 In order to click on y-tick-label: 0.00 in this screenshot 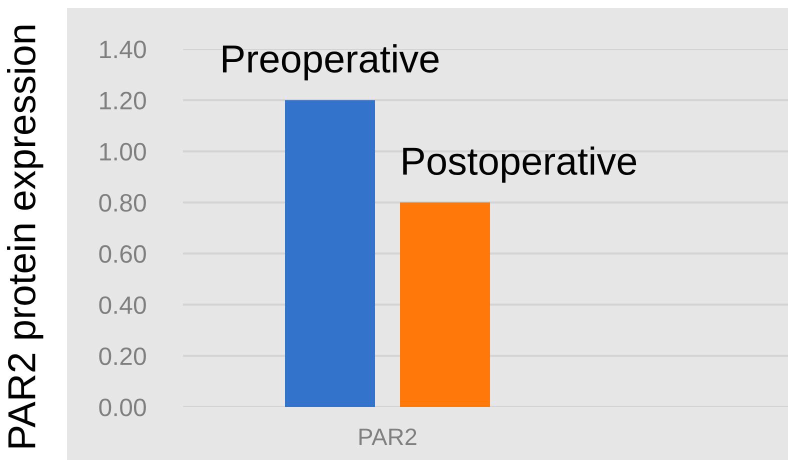, I will do `click(122, 407)`.